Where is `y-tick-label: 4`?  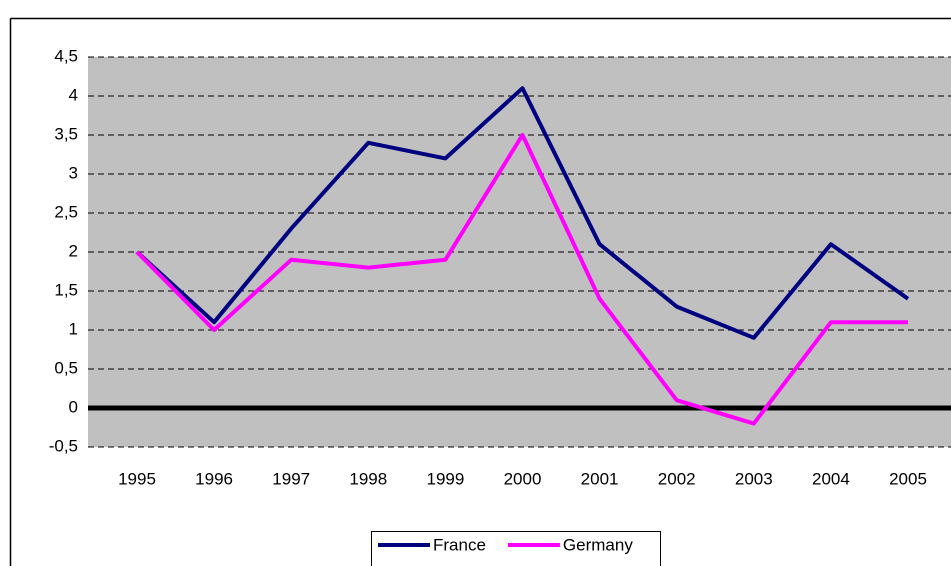
y-tick-label: 4 is located at coordinates (73, 94).